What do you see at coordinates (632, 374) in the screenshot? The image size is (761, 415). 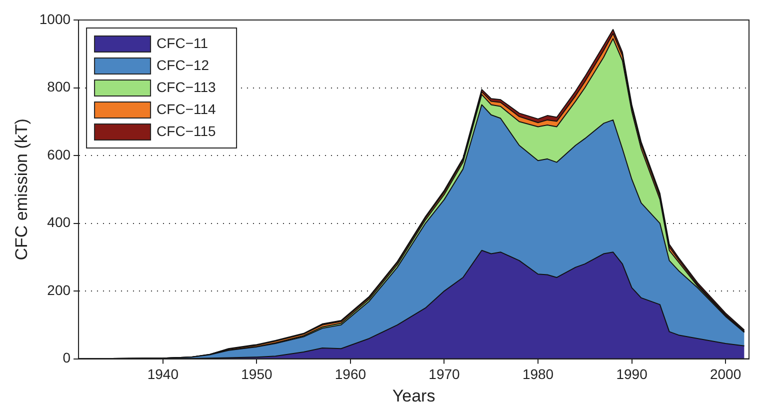 I see `x-tick-label: 1990` at bounding box center [632, 374].